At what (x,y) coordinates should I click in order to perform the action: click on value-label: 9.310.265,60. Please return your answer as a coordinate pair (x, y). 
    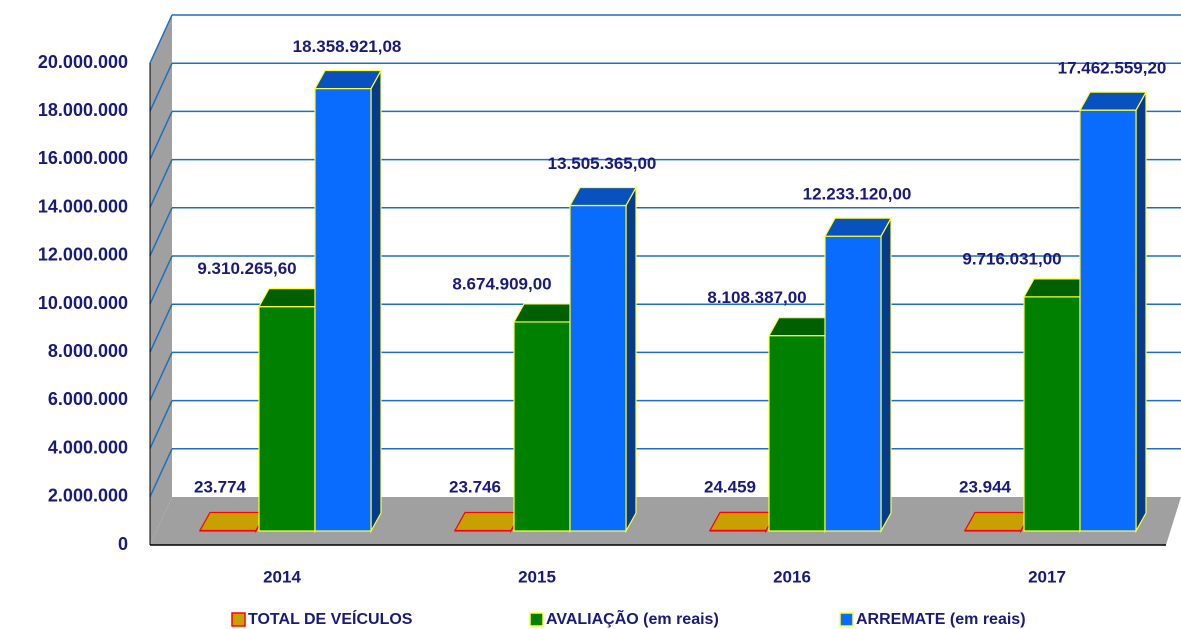
    Looking at the image, I should click on (246, 268).